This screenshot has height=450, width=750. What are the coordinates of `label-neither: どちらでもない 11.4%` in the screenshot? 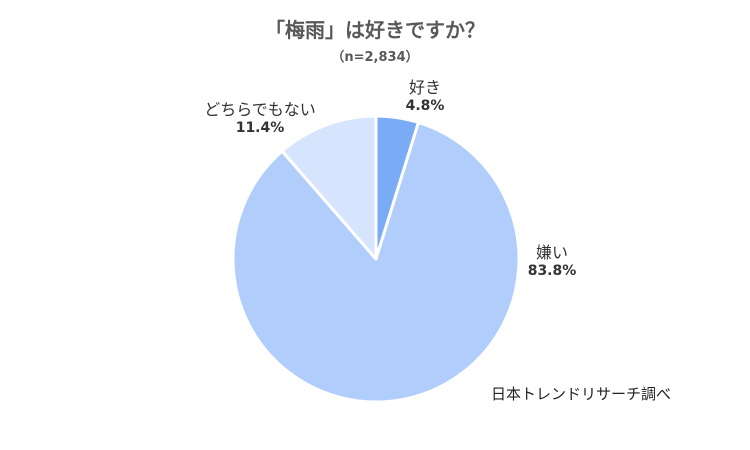 It's located at (260, 119).